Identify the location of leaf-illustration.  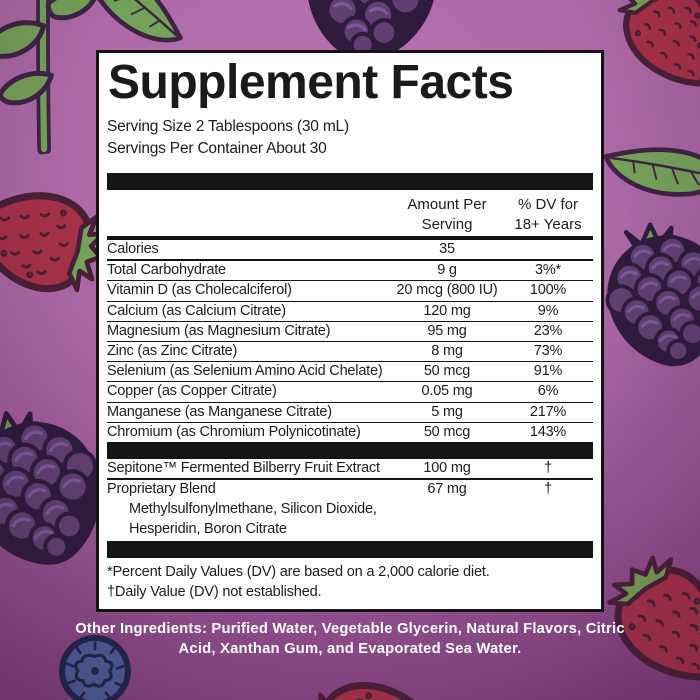
(649, 172).